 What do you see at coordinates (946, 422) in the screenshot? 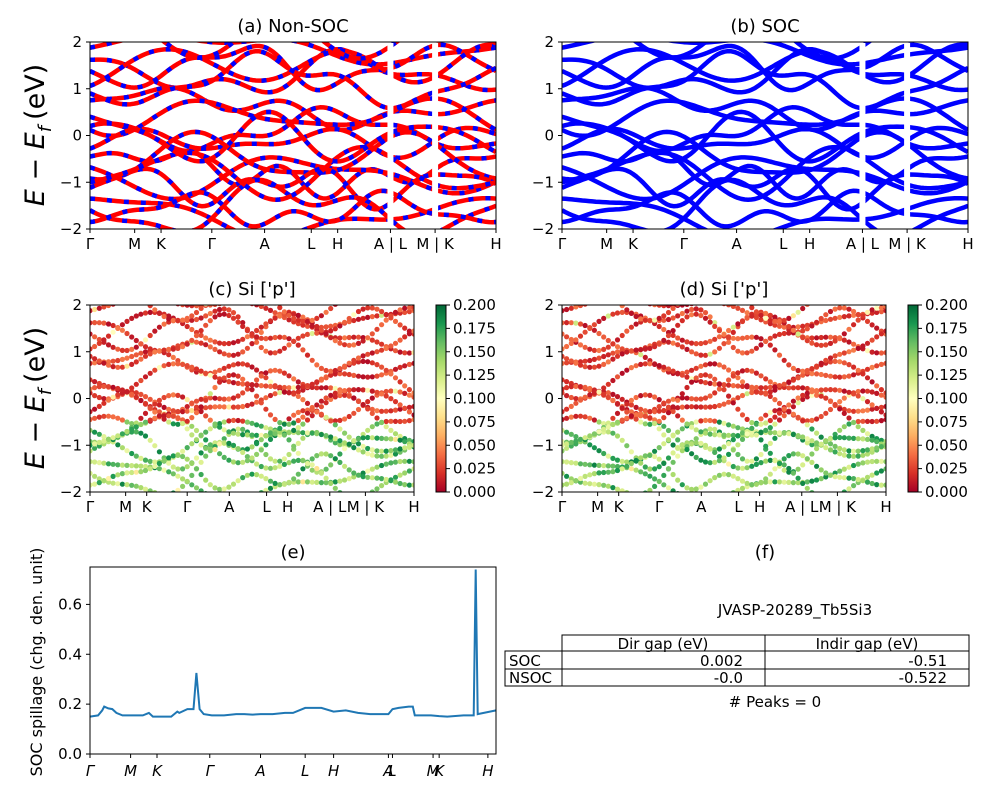
I see `colorbar-label: 0.075` at bounding box center [946, 422].